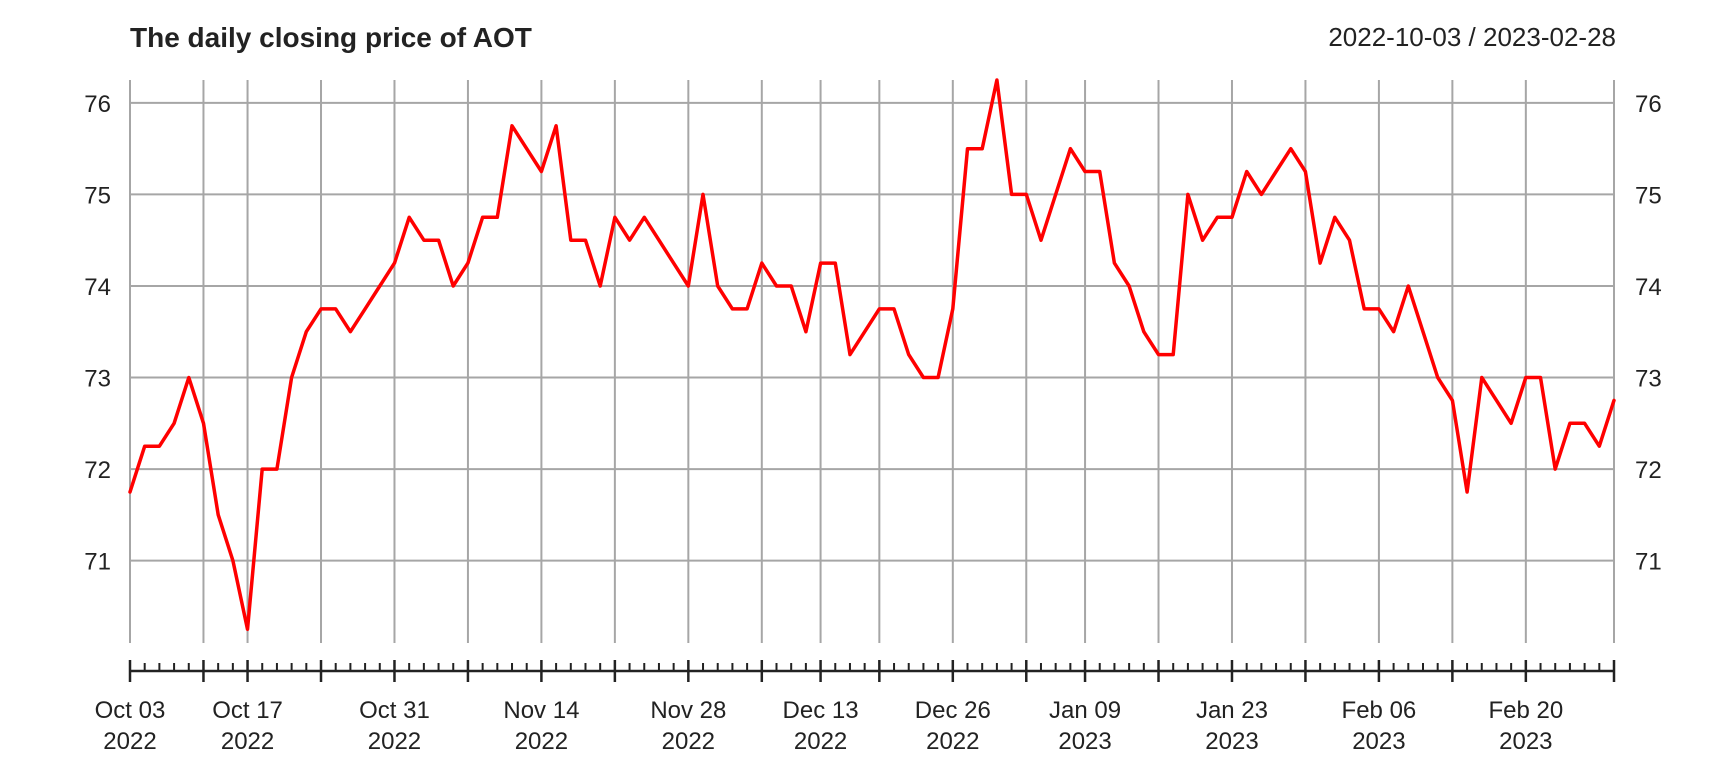 The width and height of the screenshot is (1728, 768). I want to click on y-tick-label-left: 72, so click(97, 470).